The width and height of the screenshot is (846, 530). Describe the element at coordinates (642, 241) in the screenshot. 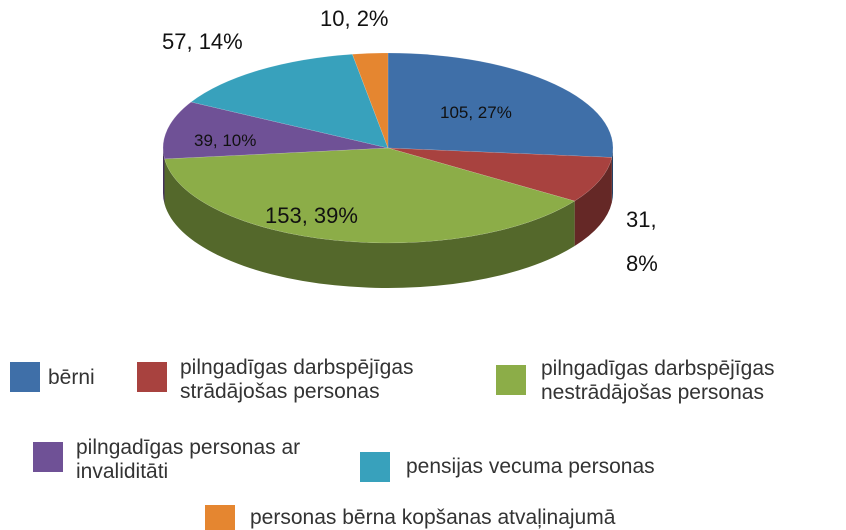

I see `data-label: 31, 8%` at that location.